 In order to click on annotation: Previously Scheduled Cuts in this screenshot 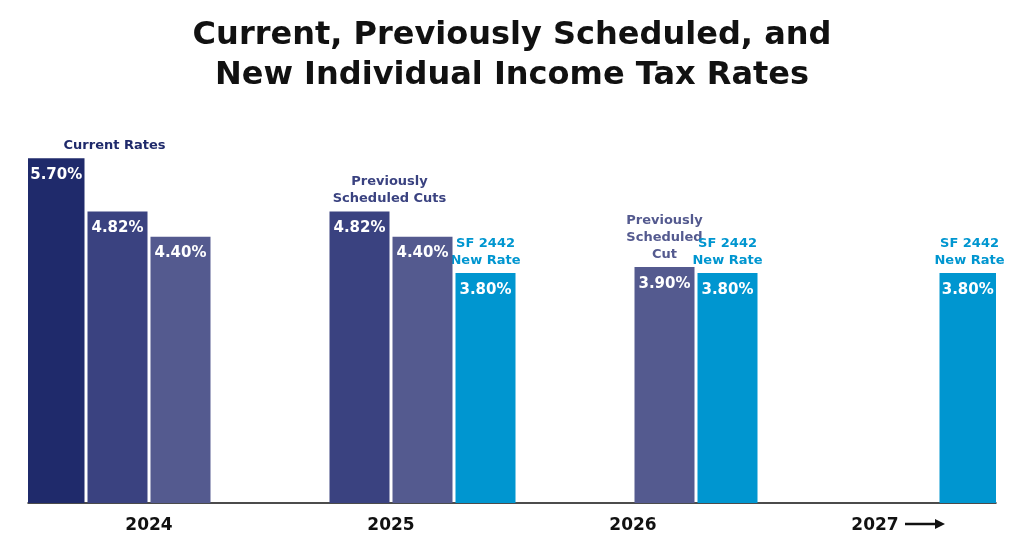, I will do `click(389, 189)`.